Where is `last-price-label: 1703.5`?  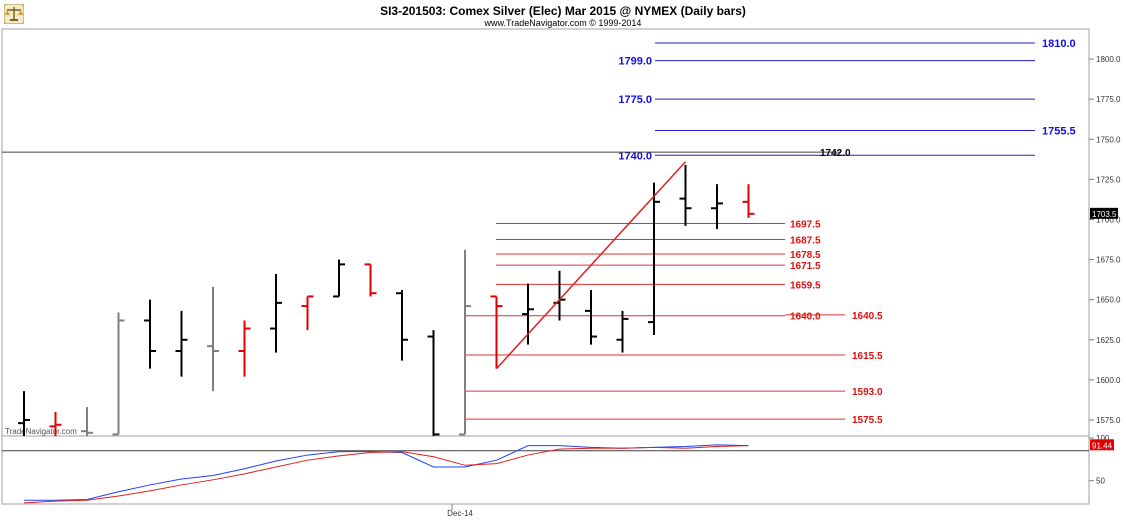 last-price-label: 1703.5 is located at coordinates (1104, 214).